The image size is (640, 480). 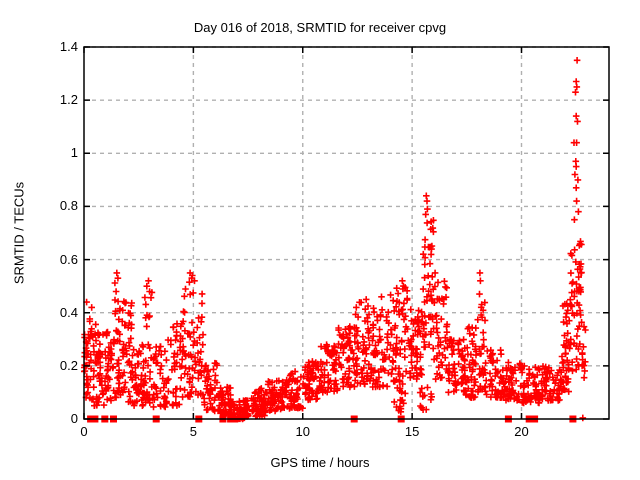 I want to click on y-tick-label: 0.2, so click(x=68, y=365).